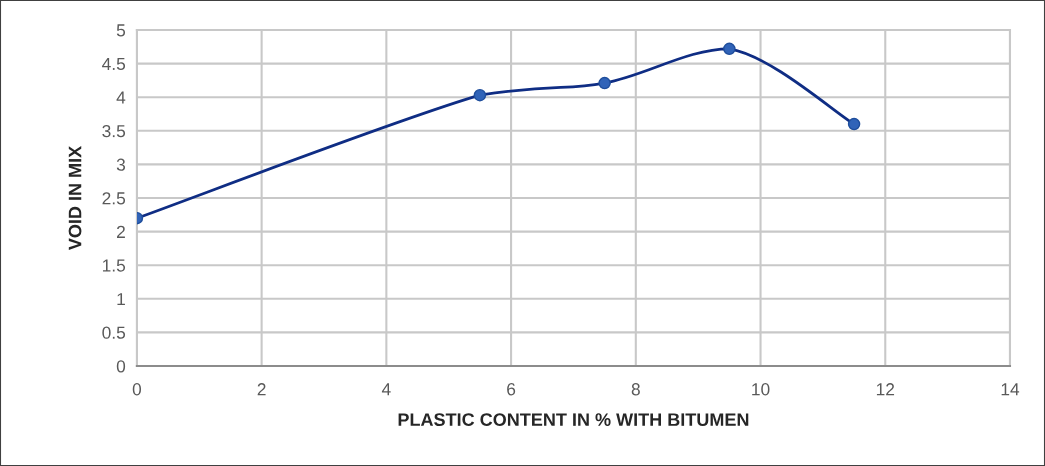 Image resolution: width=1045 pixels, height=466 pixels. I want to click on y-tick-label: 0, so click(121, 366).